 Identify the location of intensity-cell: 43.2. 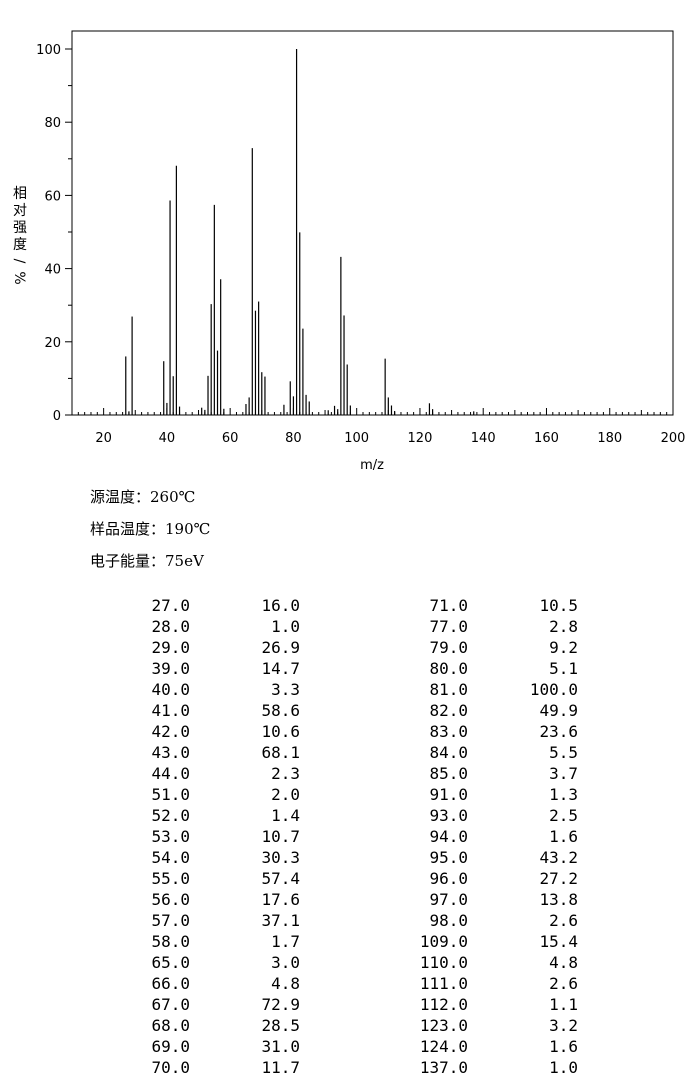
(558, 857).